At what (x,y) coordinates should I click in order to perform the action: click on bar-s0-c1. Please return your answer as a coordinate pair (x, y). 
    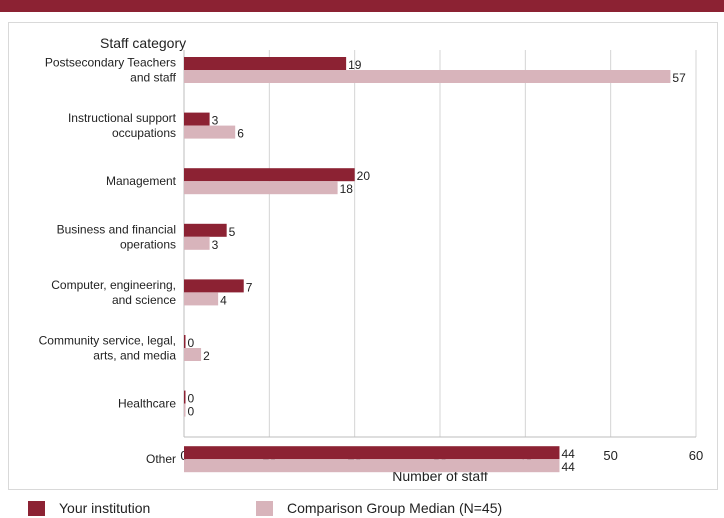
    Looking at the image, I should click on (197, 119).